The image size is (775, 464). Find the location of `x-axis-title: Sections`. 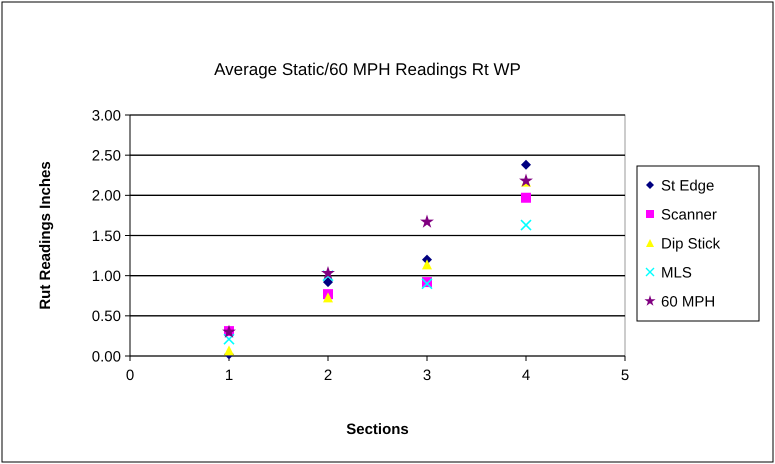

x-axis-title: Sections is located at coordinates (377, 429).